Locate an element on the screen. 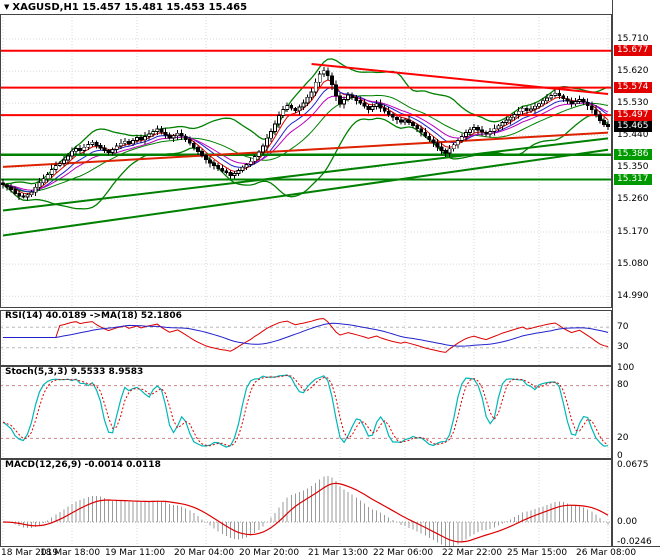  price-level-badge: 15.386 is located at coordinates (633, 155).